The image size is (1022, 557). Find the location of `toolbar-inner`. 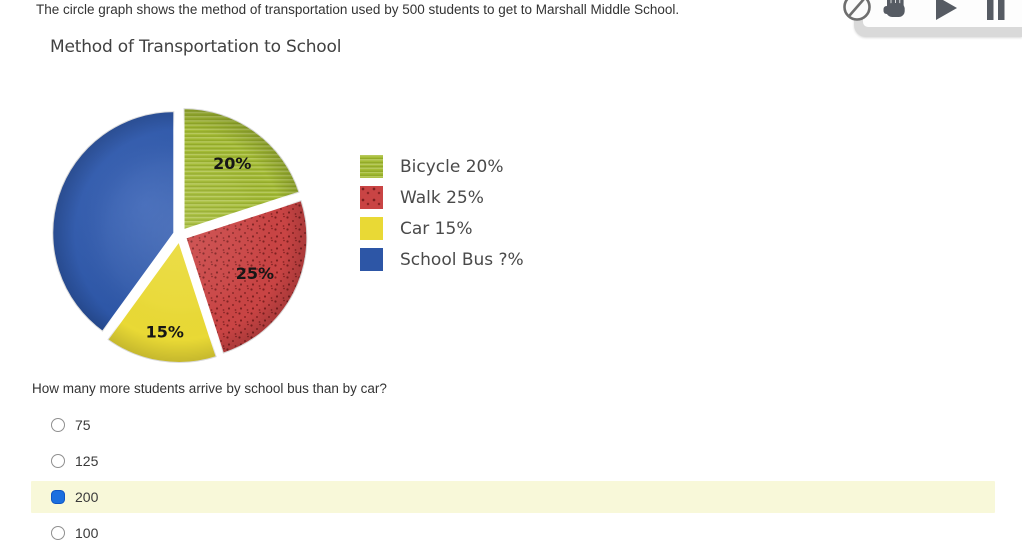

toolbar-inner is located at coordinates (942, 13).